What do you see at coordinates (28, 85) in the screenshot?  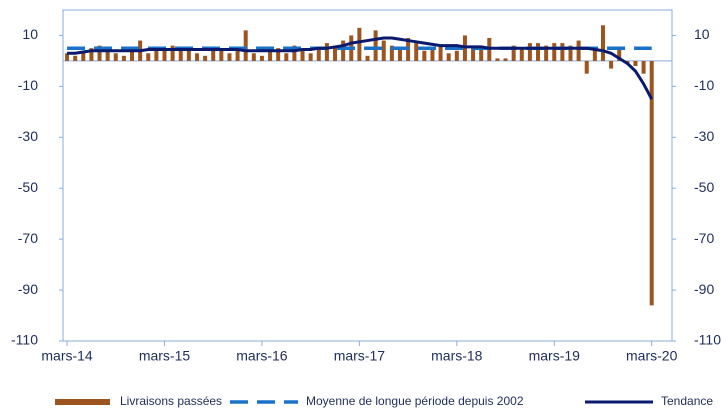 I see `y-tick-label: -10` at bounding box center [28, 85].